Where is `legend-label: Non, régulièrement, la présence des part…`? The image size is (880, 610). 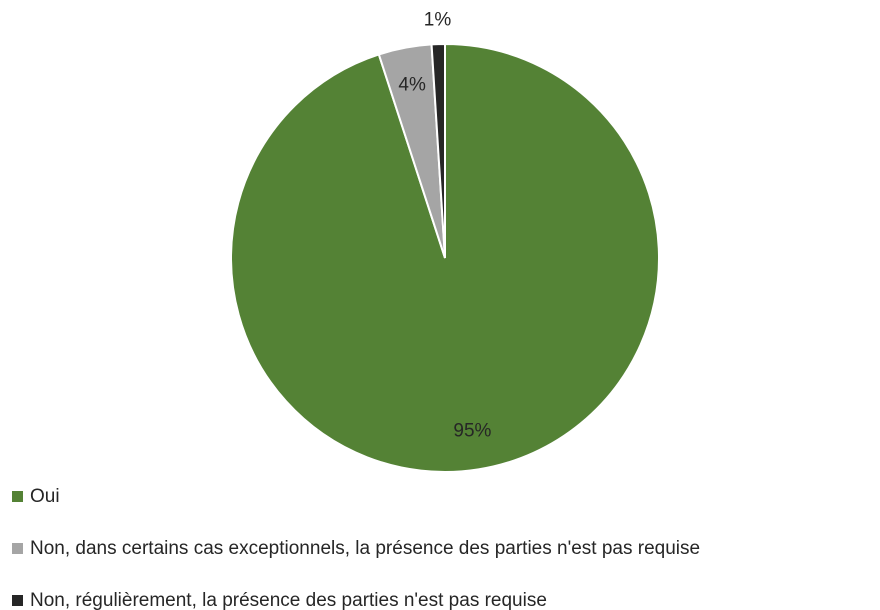
legend-label: Non, régulièrement, la présence des part… is located at coordinates (288, 600).